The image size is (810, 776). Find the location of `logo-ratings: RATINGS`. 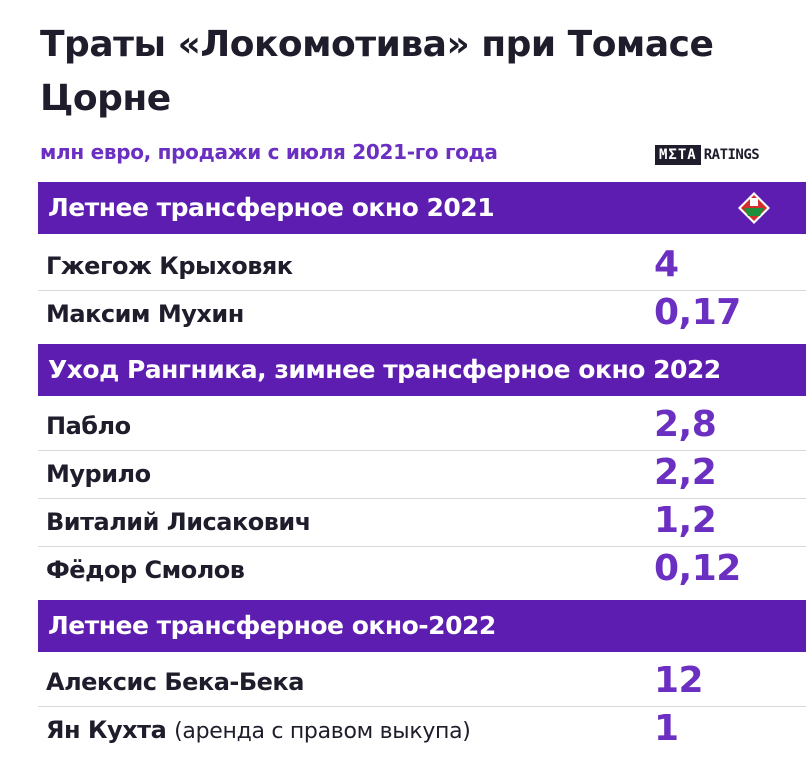

logo-ratings: RATINGS is located at coordinates (731, 155).